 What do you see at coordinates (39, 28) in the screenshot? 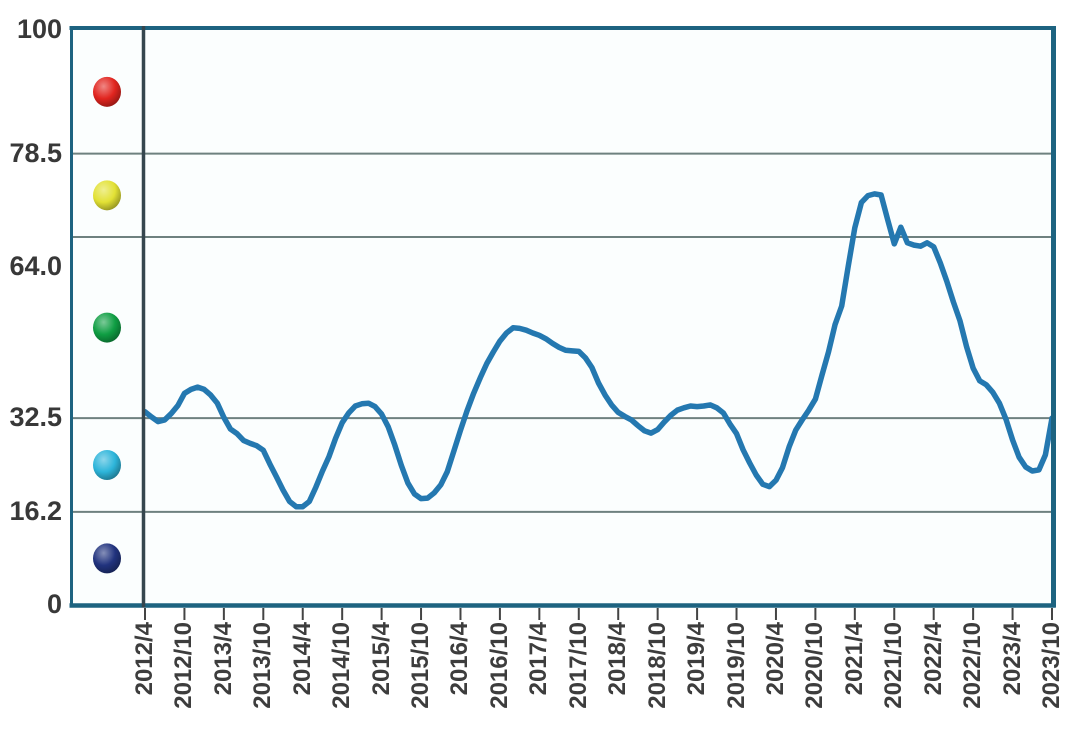
I see `y-tick-label: 100` at bounding box center [39, 28].